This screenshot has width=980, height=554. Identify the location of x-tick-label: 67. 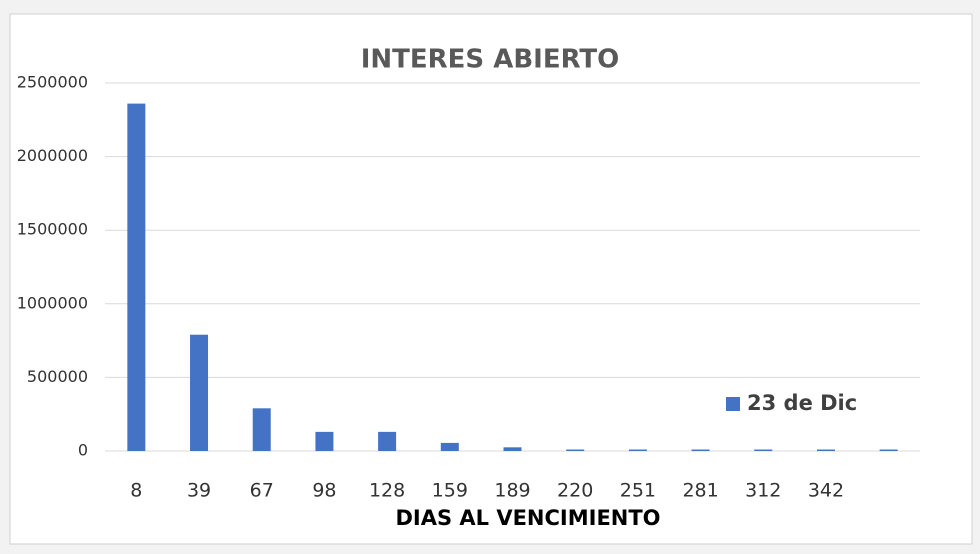
(262, 491).